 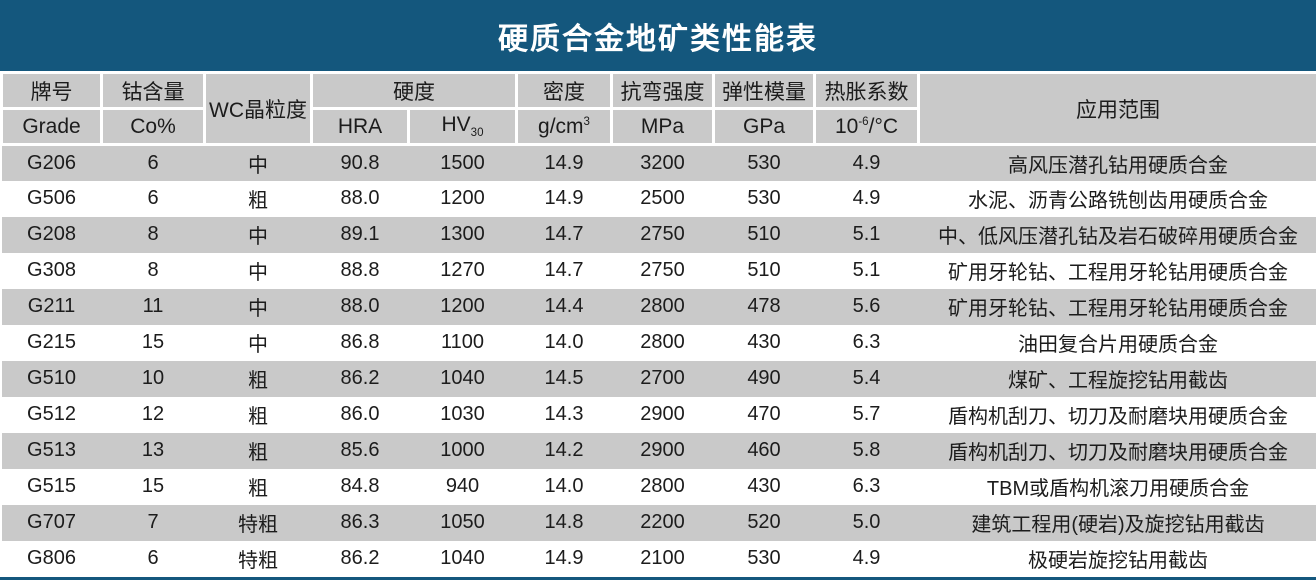 I want to click on header-thermal-expansion: 热胀系数, so click(x=866, y=90).